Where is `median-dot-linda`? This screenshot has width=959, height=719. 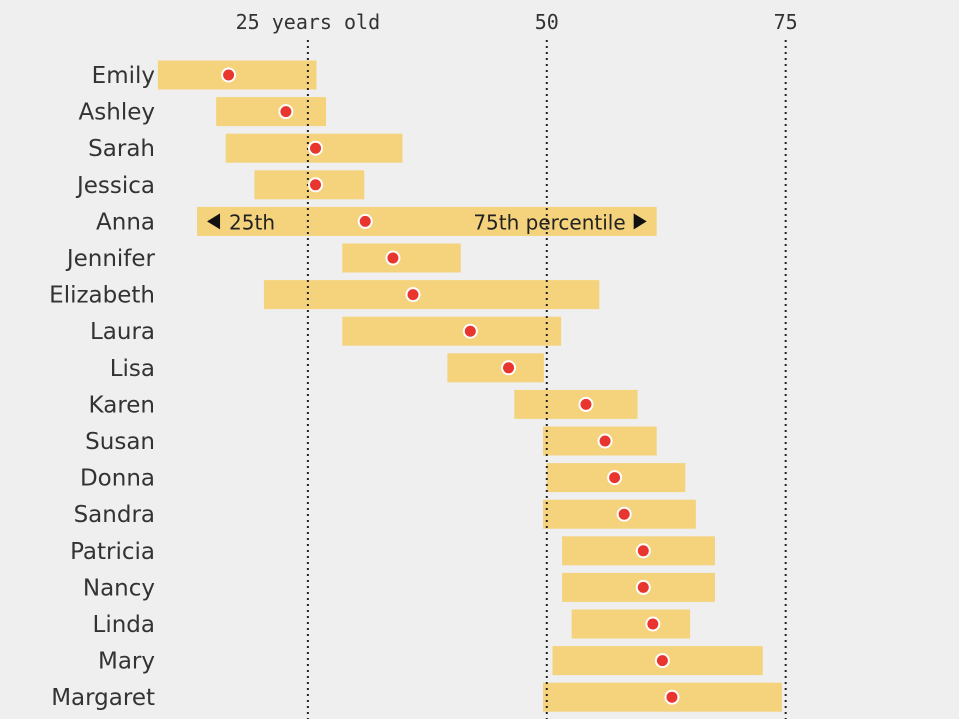
median-dot-linda is located at coordinates (653, 624).